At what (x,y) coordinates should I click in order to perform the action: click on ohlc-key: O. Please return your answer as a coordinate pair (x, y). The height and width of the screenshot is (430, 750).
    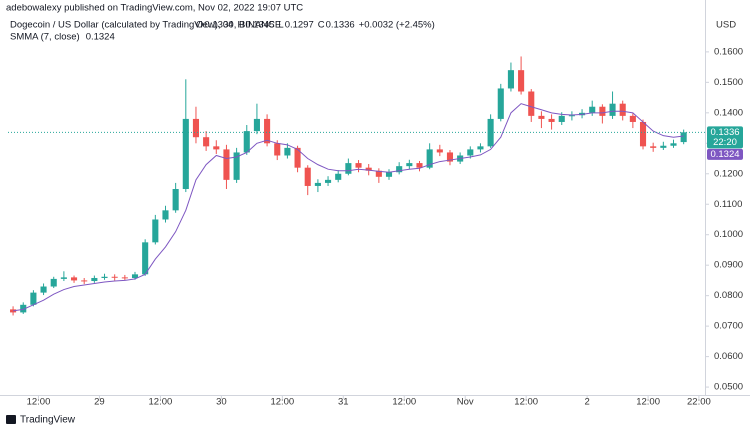
    Looking at the image, I should click on (199, 25).